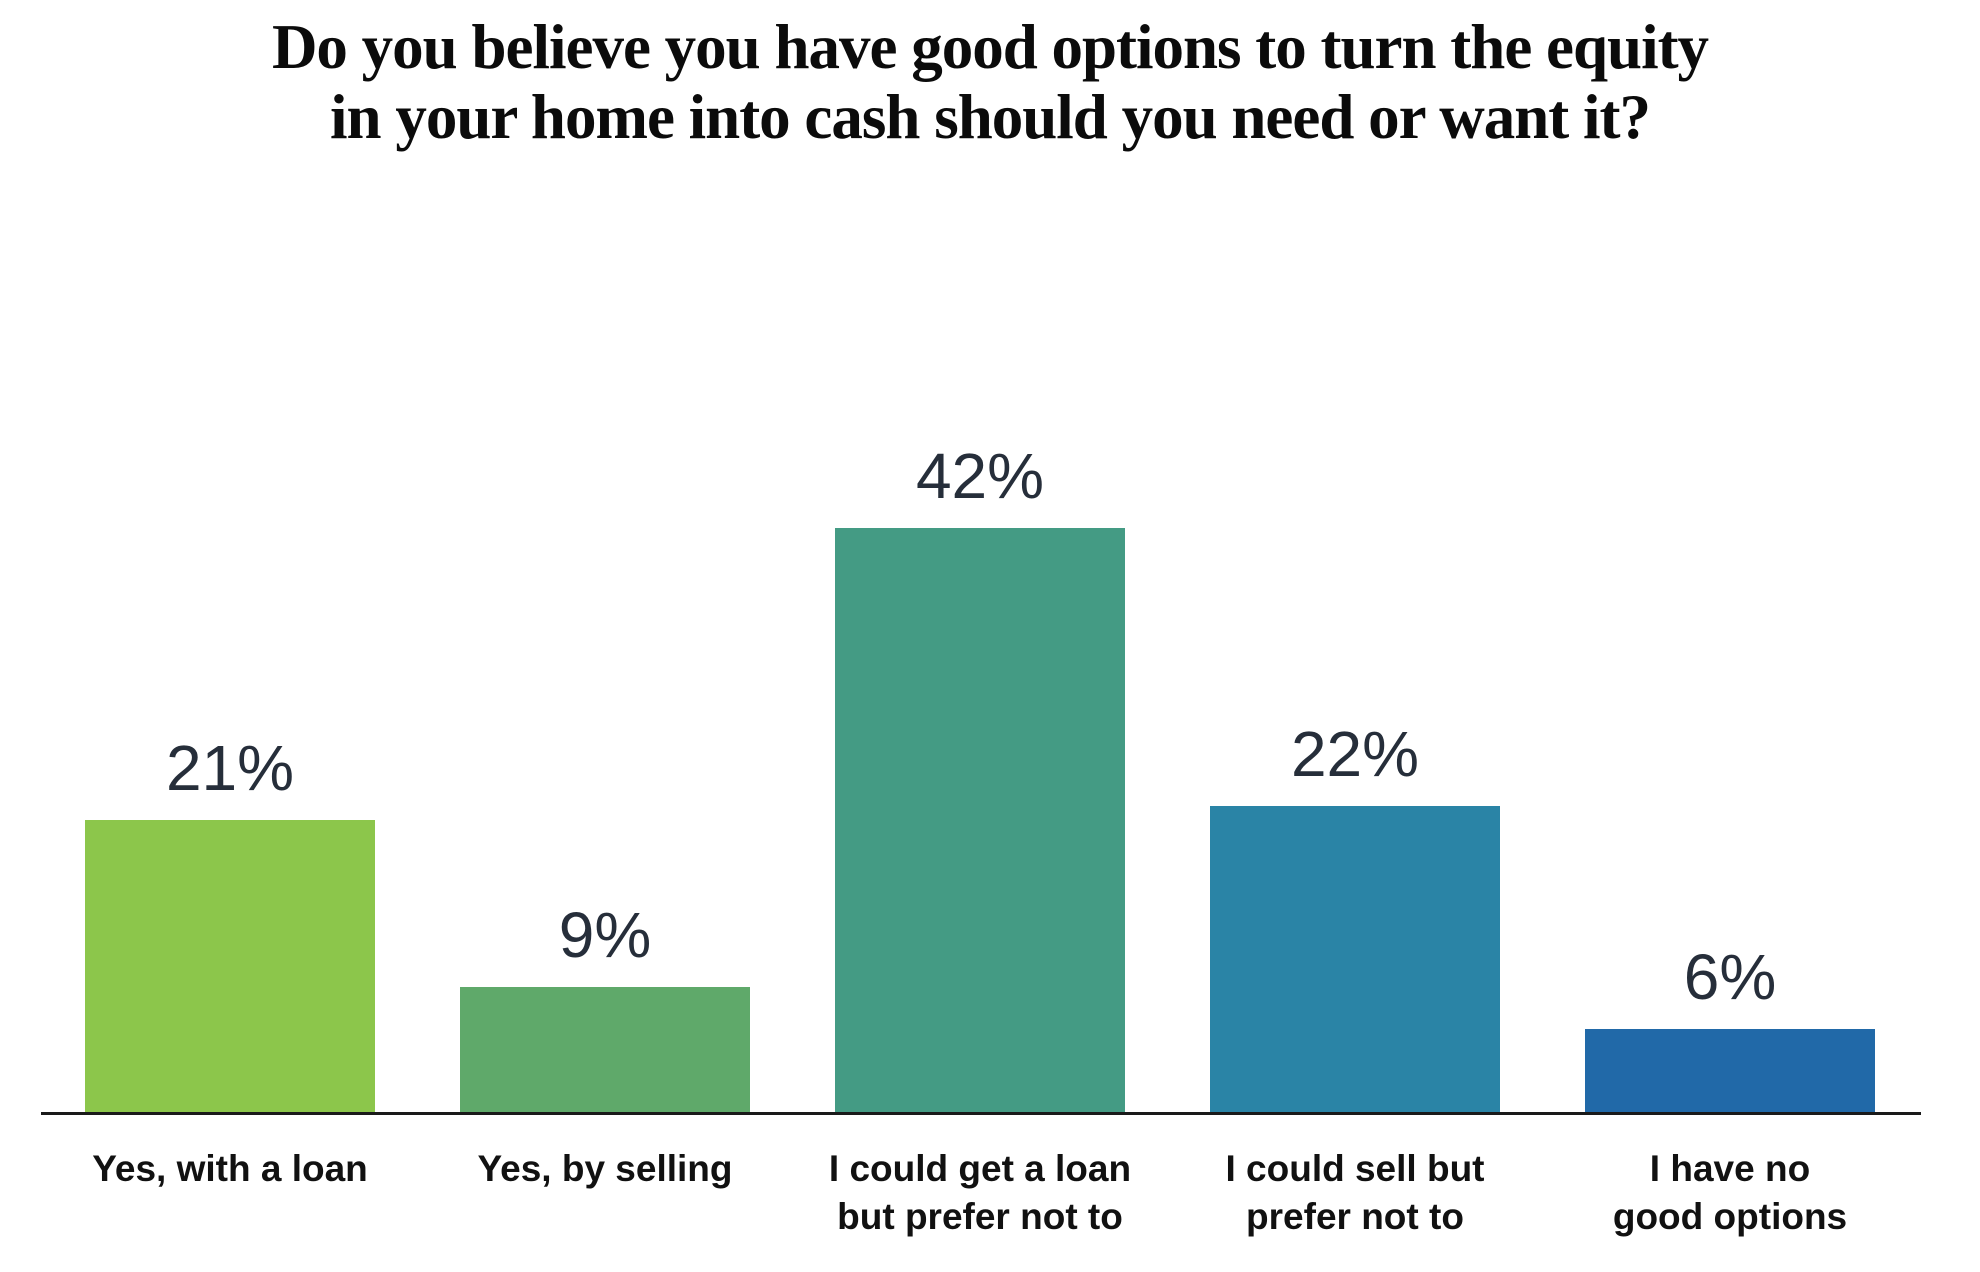 The image size is (1980, 1272). I want to click on category-label: I have no good options, so click(1730, 1192).